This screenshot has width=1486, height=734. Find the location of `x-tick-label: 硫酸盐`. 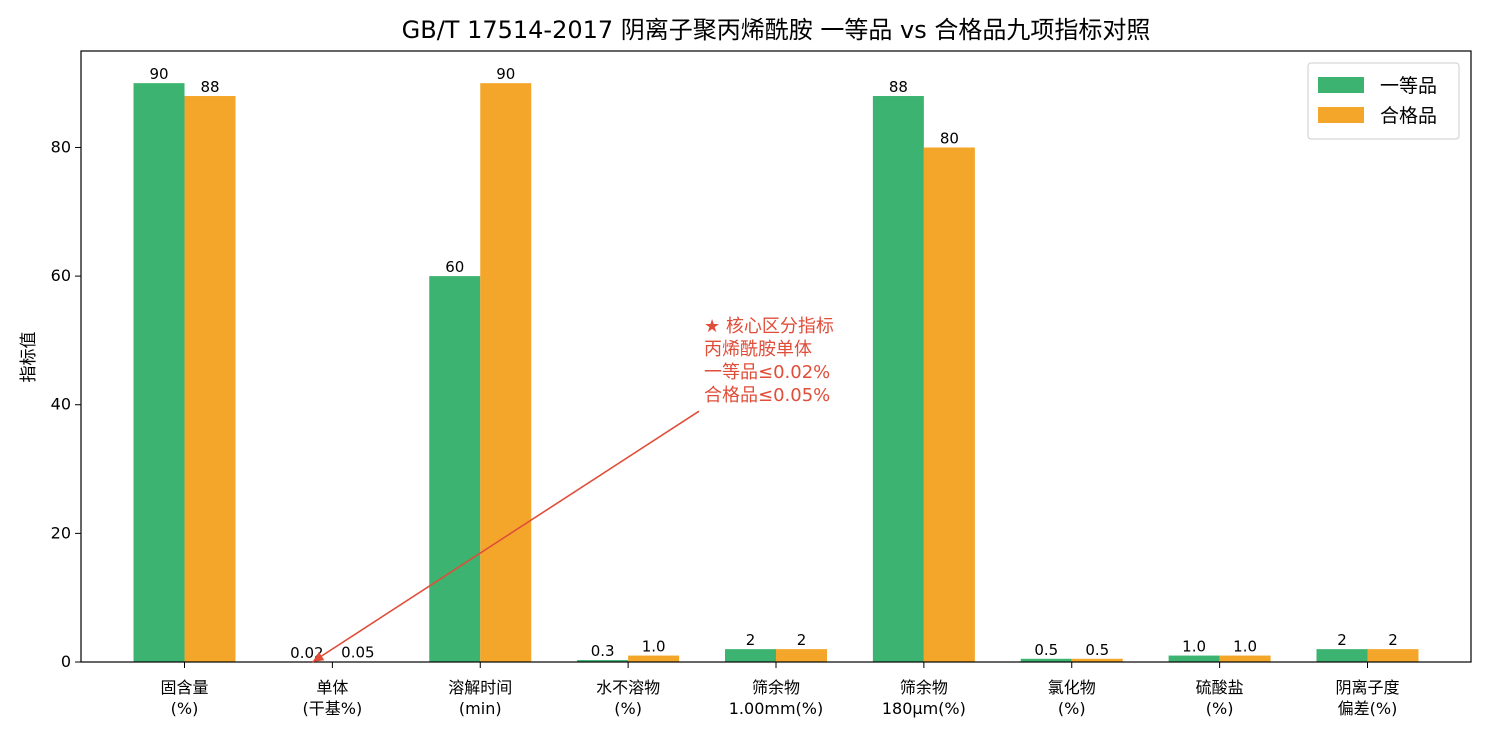

x-tick-label: 硫酸盐 is located at coordinates (1220, 687).